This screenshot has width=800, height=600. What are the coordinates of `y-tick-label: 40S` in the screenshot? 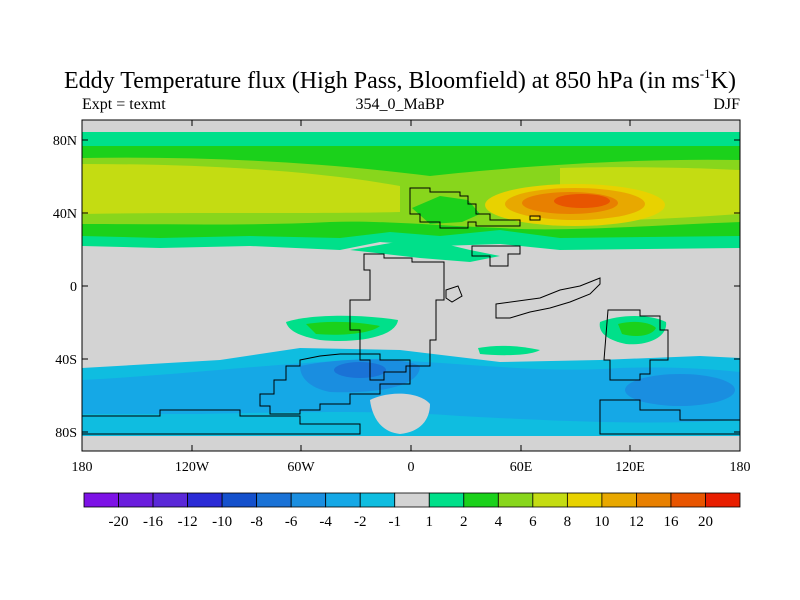 It's located at (66, 360).